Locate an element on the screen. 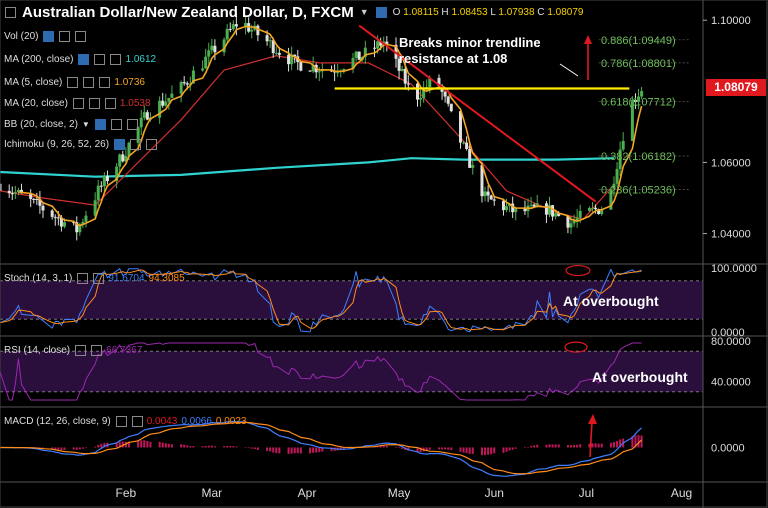 The image size is (768, 508). legend-stoch: Stoch (14, 3, 1) 91.6704 94.3085 is located at coordinates (94, 278).